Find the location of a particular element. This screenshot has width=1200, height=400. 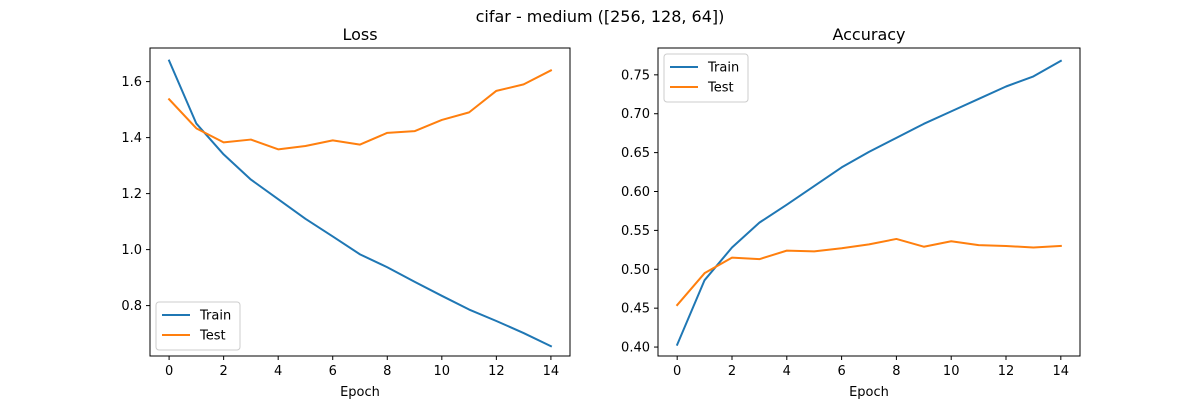

loss-legend-label-test: Test is located at coordinates (212, 336).